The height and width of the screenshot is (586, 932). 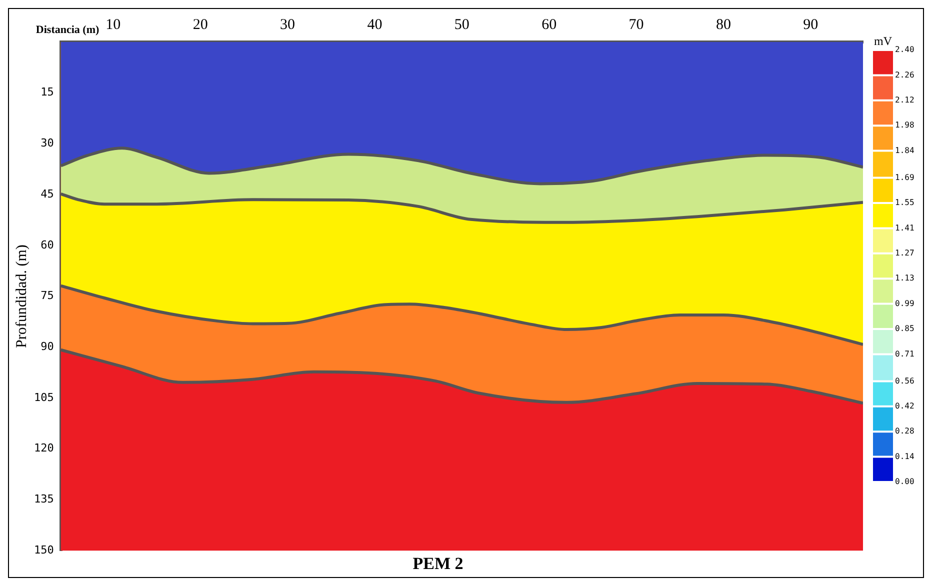 I want to click on color-bar-label: 0.71, so click(x=904, y=353).